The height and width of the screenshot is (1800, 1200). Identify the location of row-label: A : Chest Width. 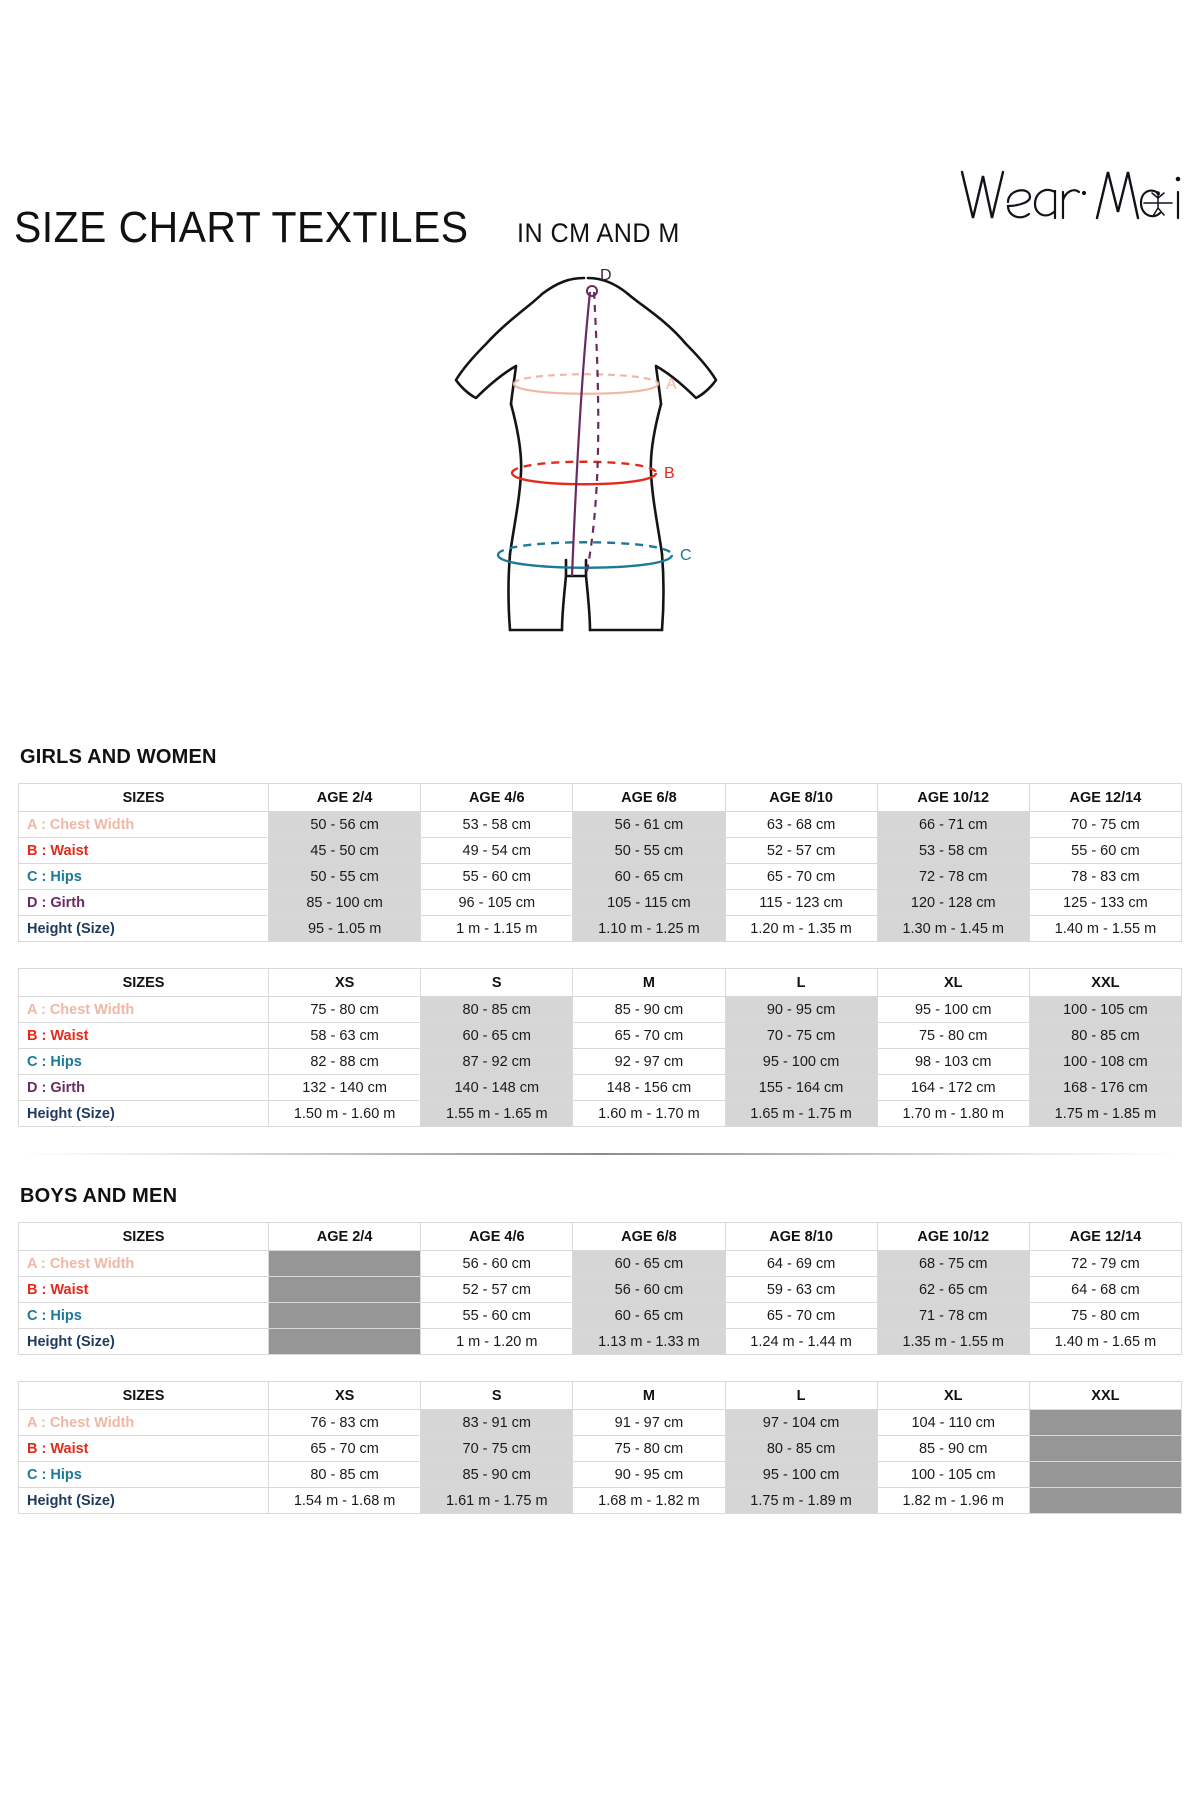
(143, 1263).